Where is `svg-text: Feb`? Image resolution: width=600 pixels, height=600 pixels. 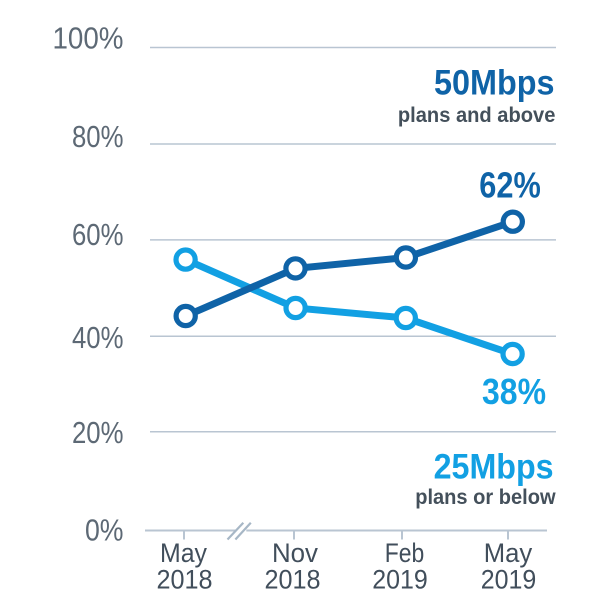 svg-text: Feb is located at coordinates (405, 552).